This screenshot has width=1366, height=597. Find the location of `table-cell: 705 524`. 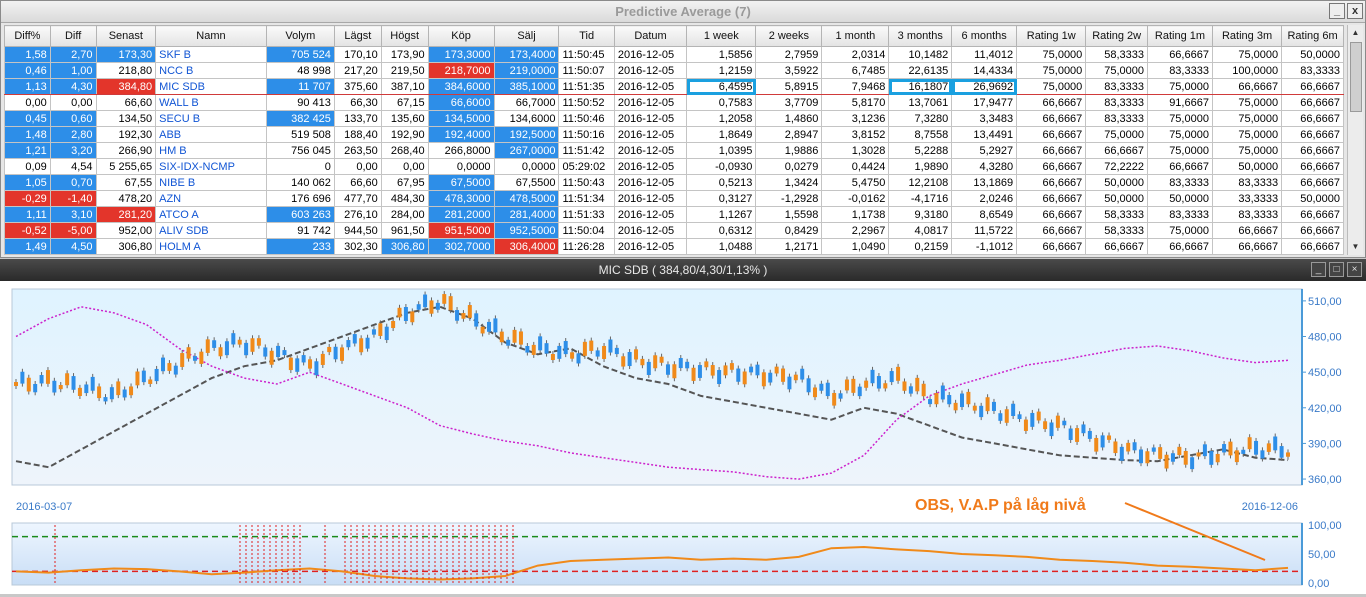

table-cell: 705 524 is located at coordinates (300, 54).